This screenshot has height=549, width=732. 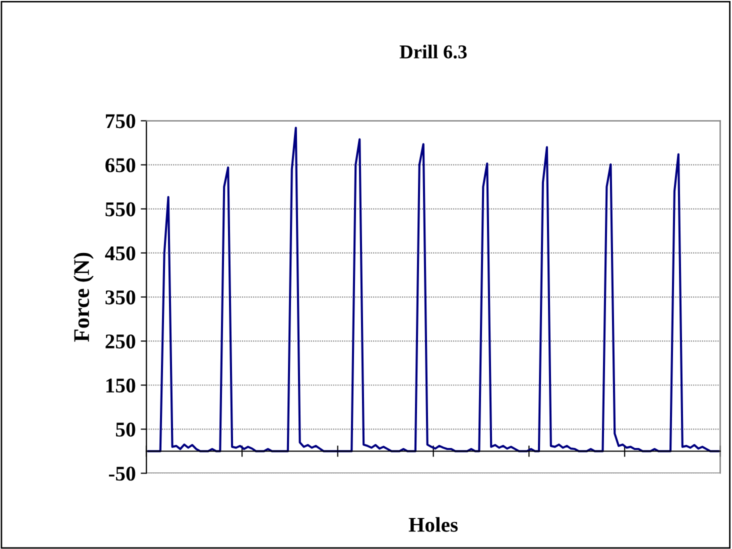 I want to click on y-tick-label: 450, so click(x=120, y=253).